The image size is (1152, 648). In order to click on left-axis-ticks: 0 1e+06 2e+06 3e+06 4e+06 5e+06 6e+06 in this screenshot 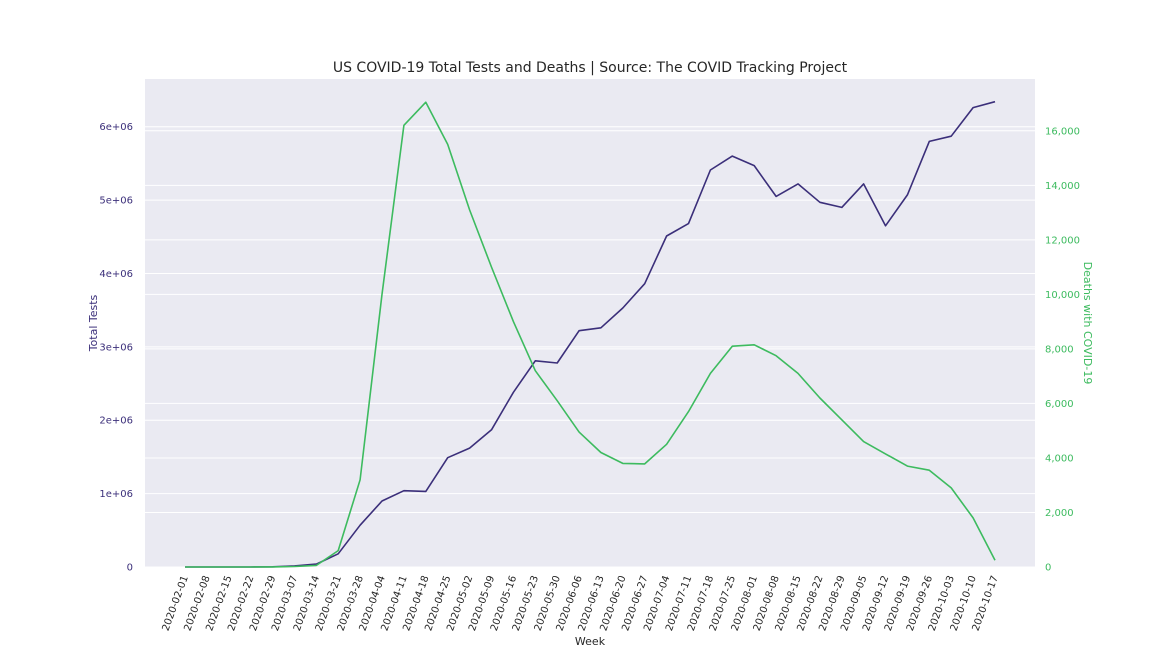, I will do `click(116, 347)`.